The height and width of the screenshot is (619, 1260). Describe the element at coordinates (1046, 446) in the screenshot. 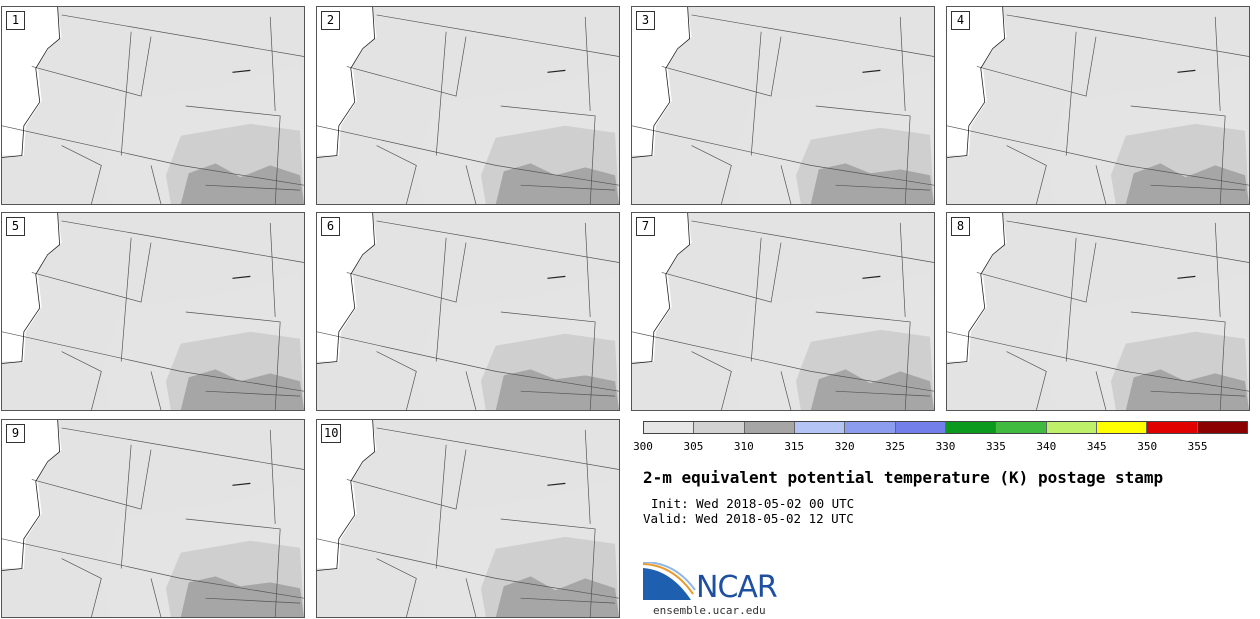

I see `colorbar-tick-label: 340` at that location.